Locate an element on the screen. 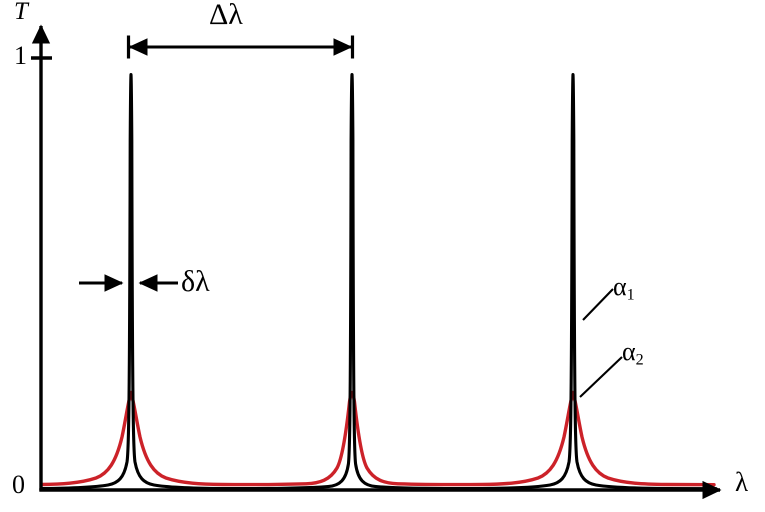 The width and height of the screenshot is (765, 512). y-axis-tick-label-one: 1 is located at coordinates (20, 55).